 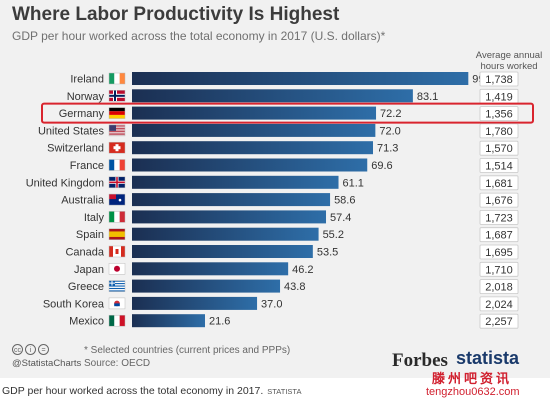 What do you see at coordinates (381, 166) in the screenshot?
I see `bar-value-label: 69.6` at bounding box center [381, 166].